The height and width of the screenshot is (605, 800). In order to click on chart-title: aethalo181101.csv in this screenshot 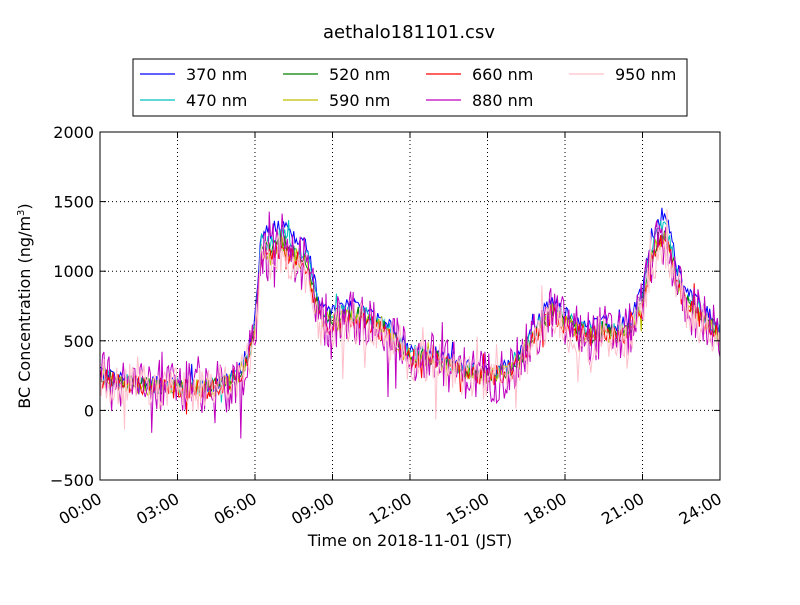, I will do `click(409, 32)`.